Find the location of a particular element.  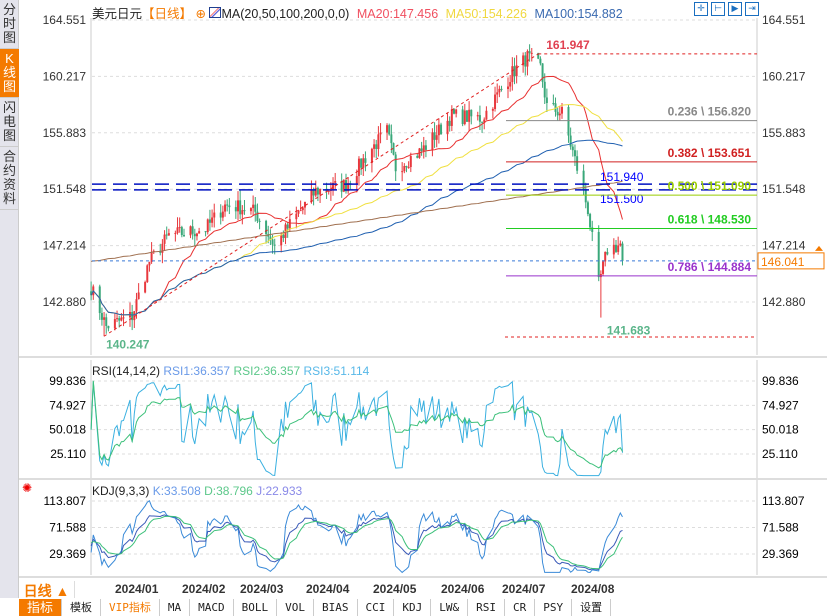

ma100-value: MA100:154.882 is located at coordinates (578, 14).